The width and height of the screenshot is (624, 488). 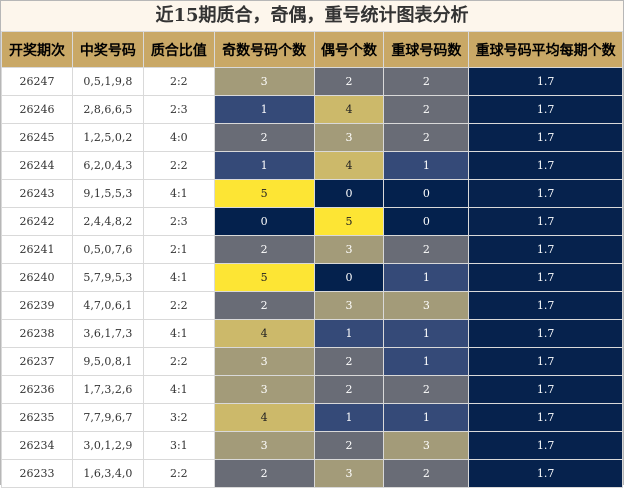 I want to click on cell-winning-numbers: 2,8,6,6,5, so click(x=107, y=109).